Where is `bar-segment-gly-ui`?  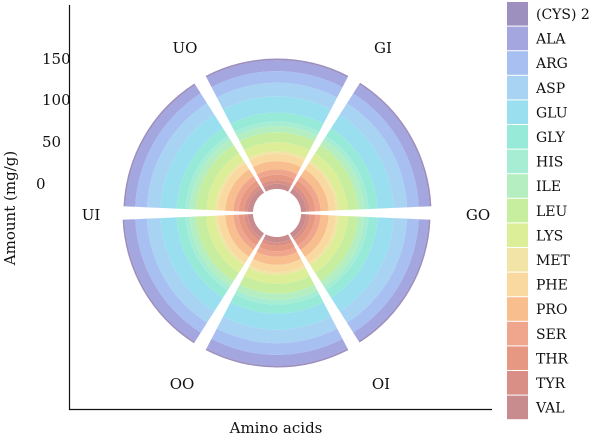 bar-segment-gly-ui is located at coordinates (202, 169).